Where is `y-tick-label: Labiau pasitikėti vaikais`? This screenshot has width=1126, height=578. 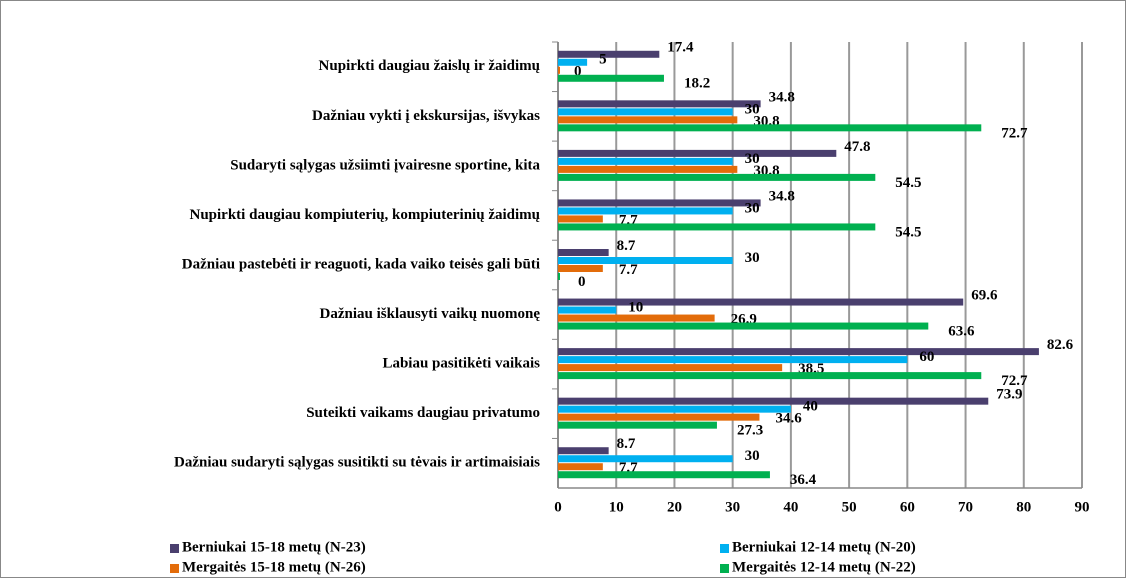
y-tick-label: Labiau pasitikėti vaikais is located at coordinates (461, 364).